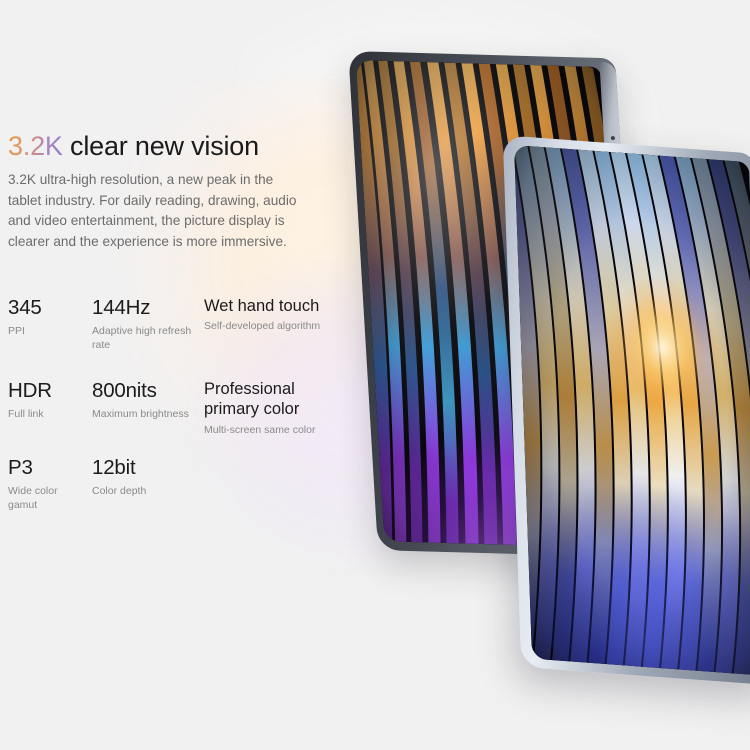 Image resolution: width=750 pixels, height=750 pixels. Describe the element at coordinates (114, 467) in the screenshot. I see `spec-value: 12bit` at that location.